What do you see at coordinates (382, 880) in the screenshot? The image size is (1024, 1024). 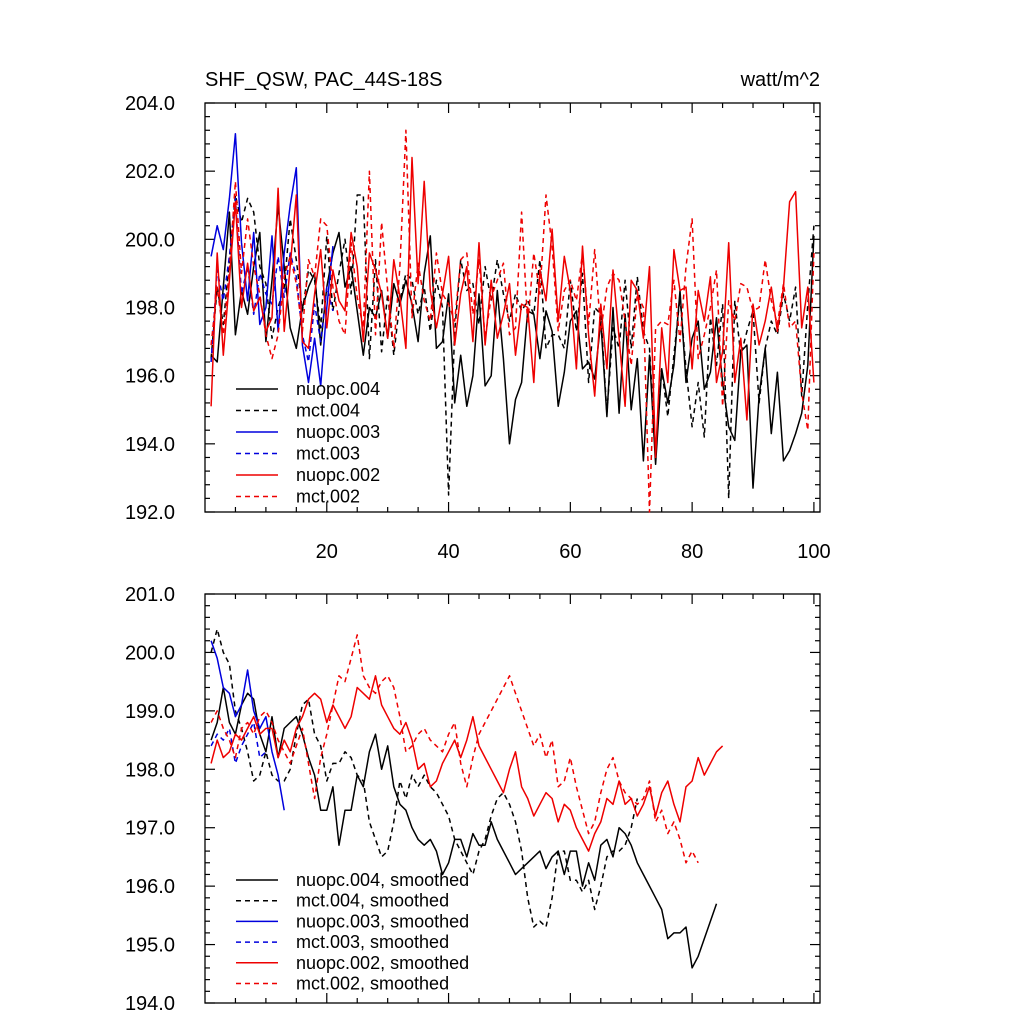 I see `legend-label: nuopc.004, smoothed` at bounding box center [382, 880].